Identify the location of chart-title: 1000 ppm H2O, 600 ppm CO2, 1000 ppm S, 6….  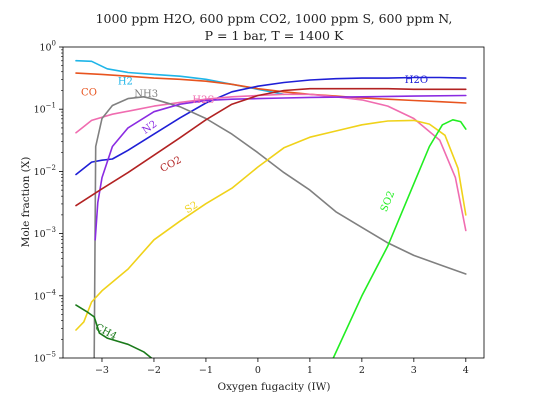
(274, 18).